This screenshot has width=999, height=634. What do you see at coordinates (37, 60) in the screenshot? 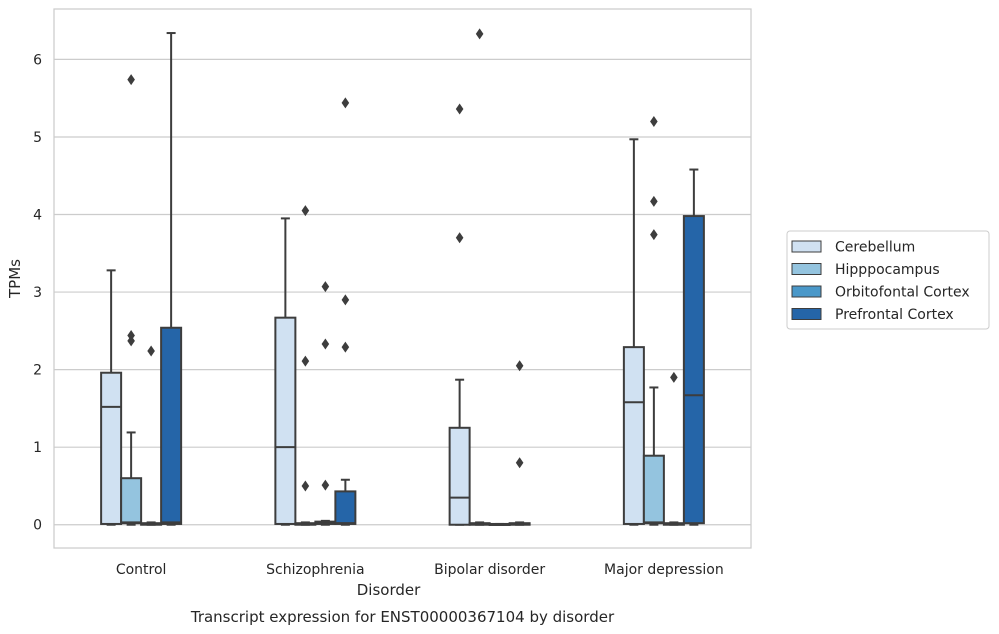
I see `y-tick-label: 6` at bounding box center [37, 60].